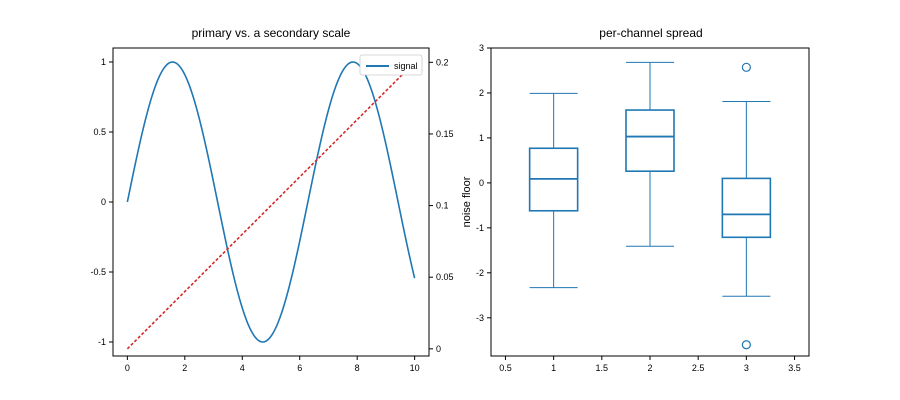 This screenshot has height=400, width=900. What do you see at coordinates (99, 132) in the screenshot?
I see `y-tick-label: 0.5` at bounding box center [99, 132].